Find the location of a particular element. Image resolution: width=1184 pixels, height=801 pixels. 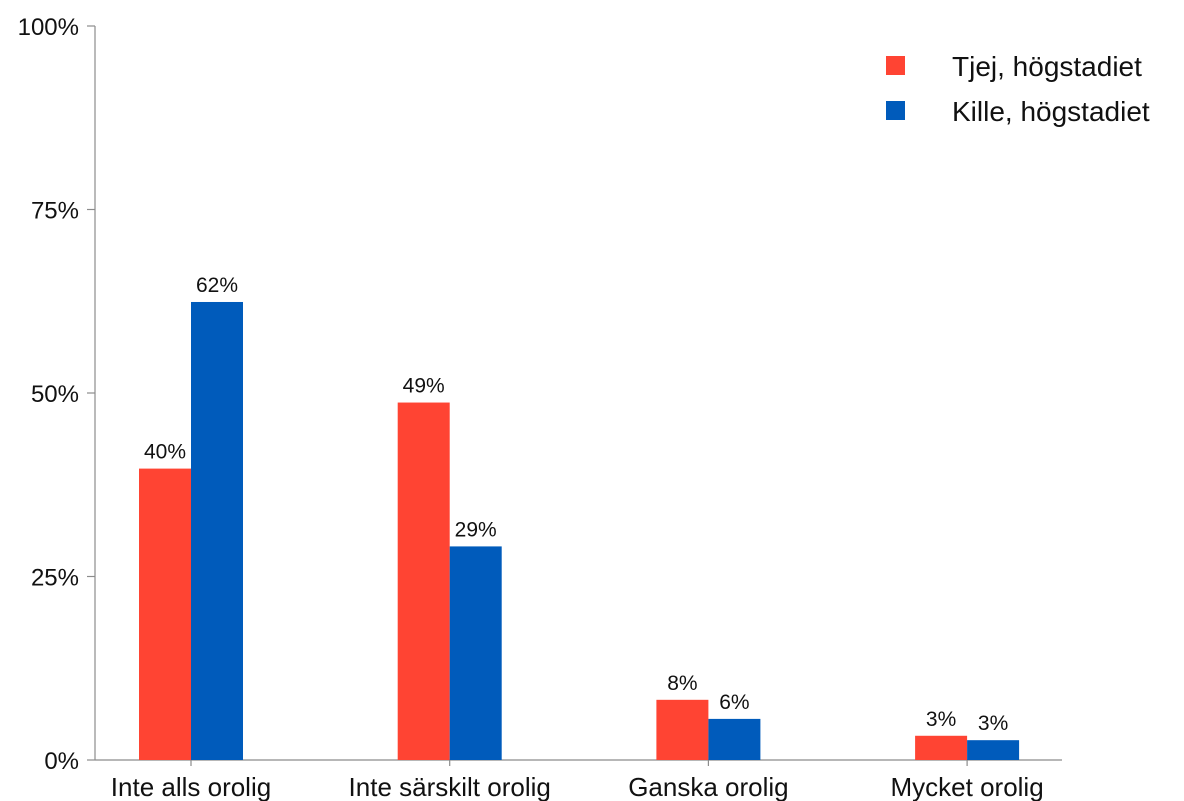

data-label: 49% is located at coordinates (424, 386).